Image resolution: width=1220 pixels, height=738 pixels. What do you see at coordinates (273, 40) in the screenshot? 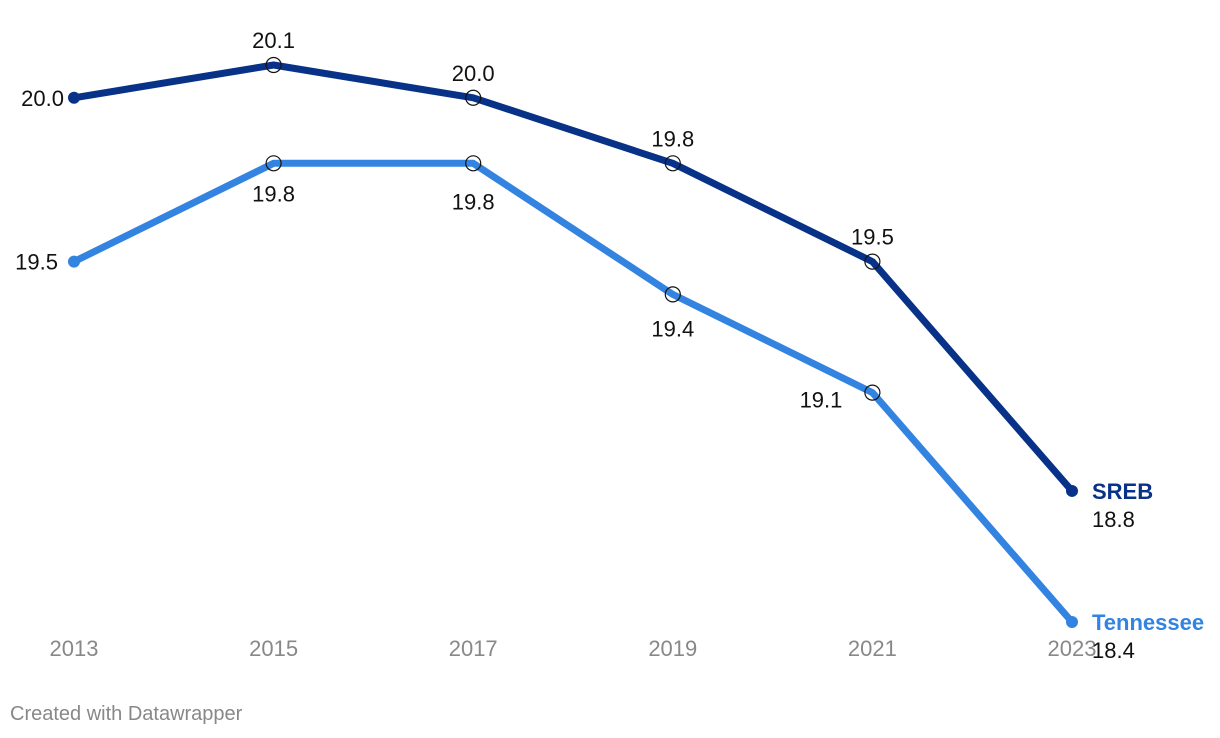
I see `data-label-sreb-2015: 20.1` at bounding box center [273, 40].